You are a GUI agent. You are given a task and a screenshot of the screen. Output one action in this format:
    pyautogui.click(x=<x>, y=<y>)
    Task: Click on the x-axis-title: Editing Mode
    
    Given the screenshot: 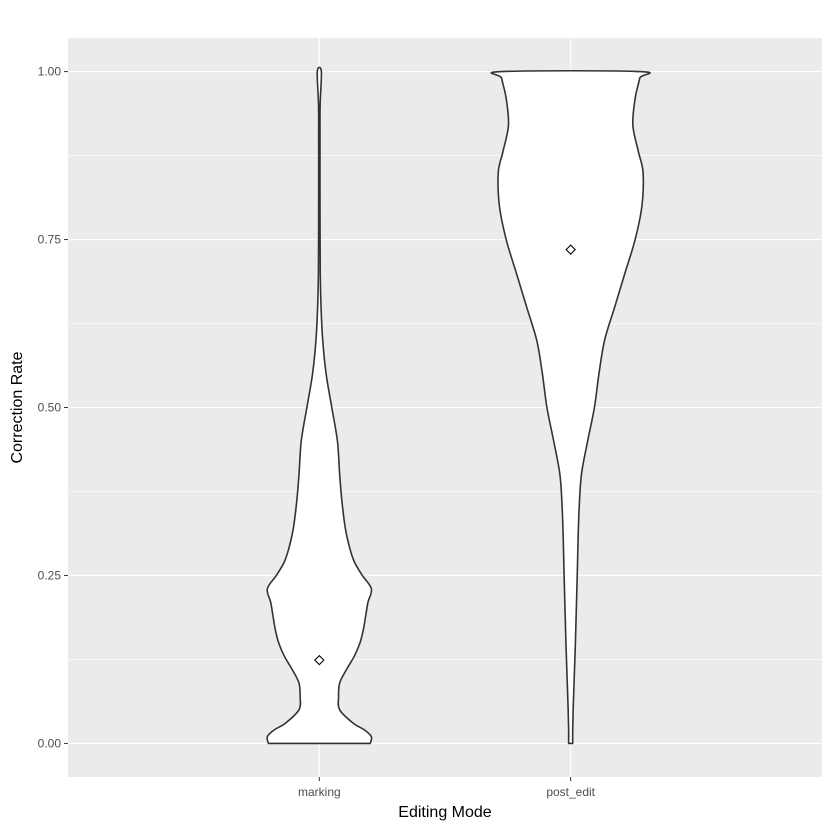 What is the action you would take?
    pyautogui.click(x=444, y=812)
    